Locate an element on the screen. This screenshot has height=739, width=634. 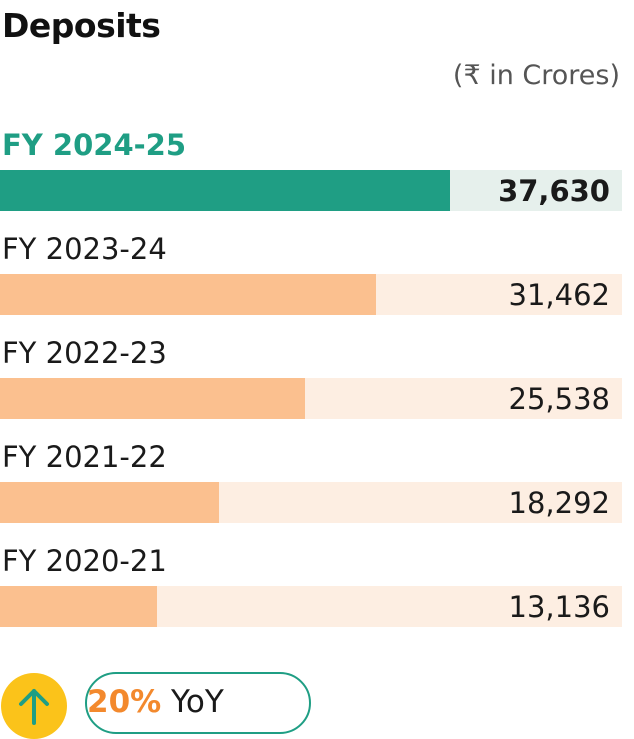
chart-title: Deposits is located at coordinates (81, 25).